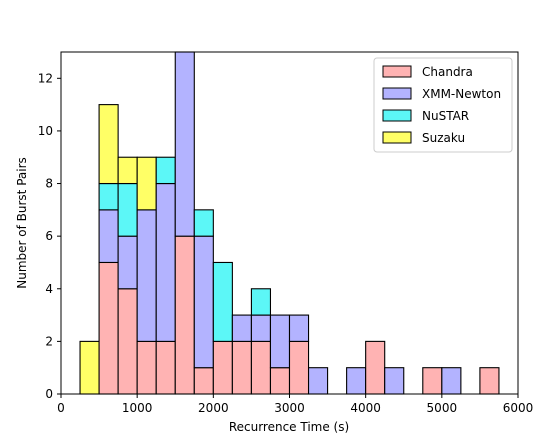  Describe the element at coordinates (461, 94) in the screenshot. I see `legend-label-xmm-newton: XMM-Newton` at that location.